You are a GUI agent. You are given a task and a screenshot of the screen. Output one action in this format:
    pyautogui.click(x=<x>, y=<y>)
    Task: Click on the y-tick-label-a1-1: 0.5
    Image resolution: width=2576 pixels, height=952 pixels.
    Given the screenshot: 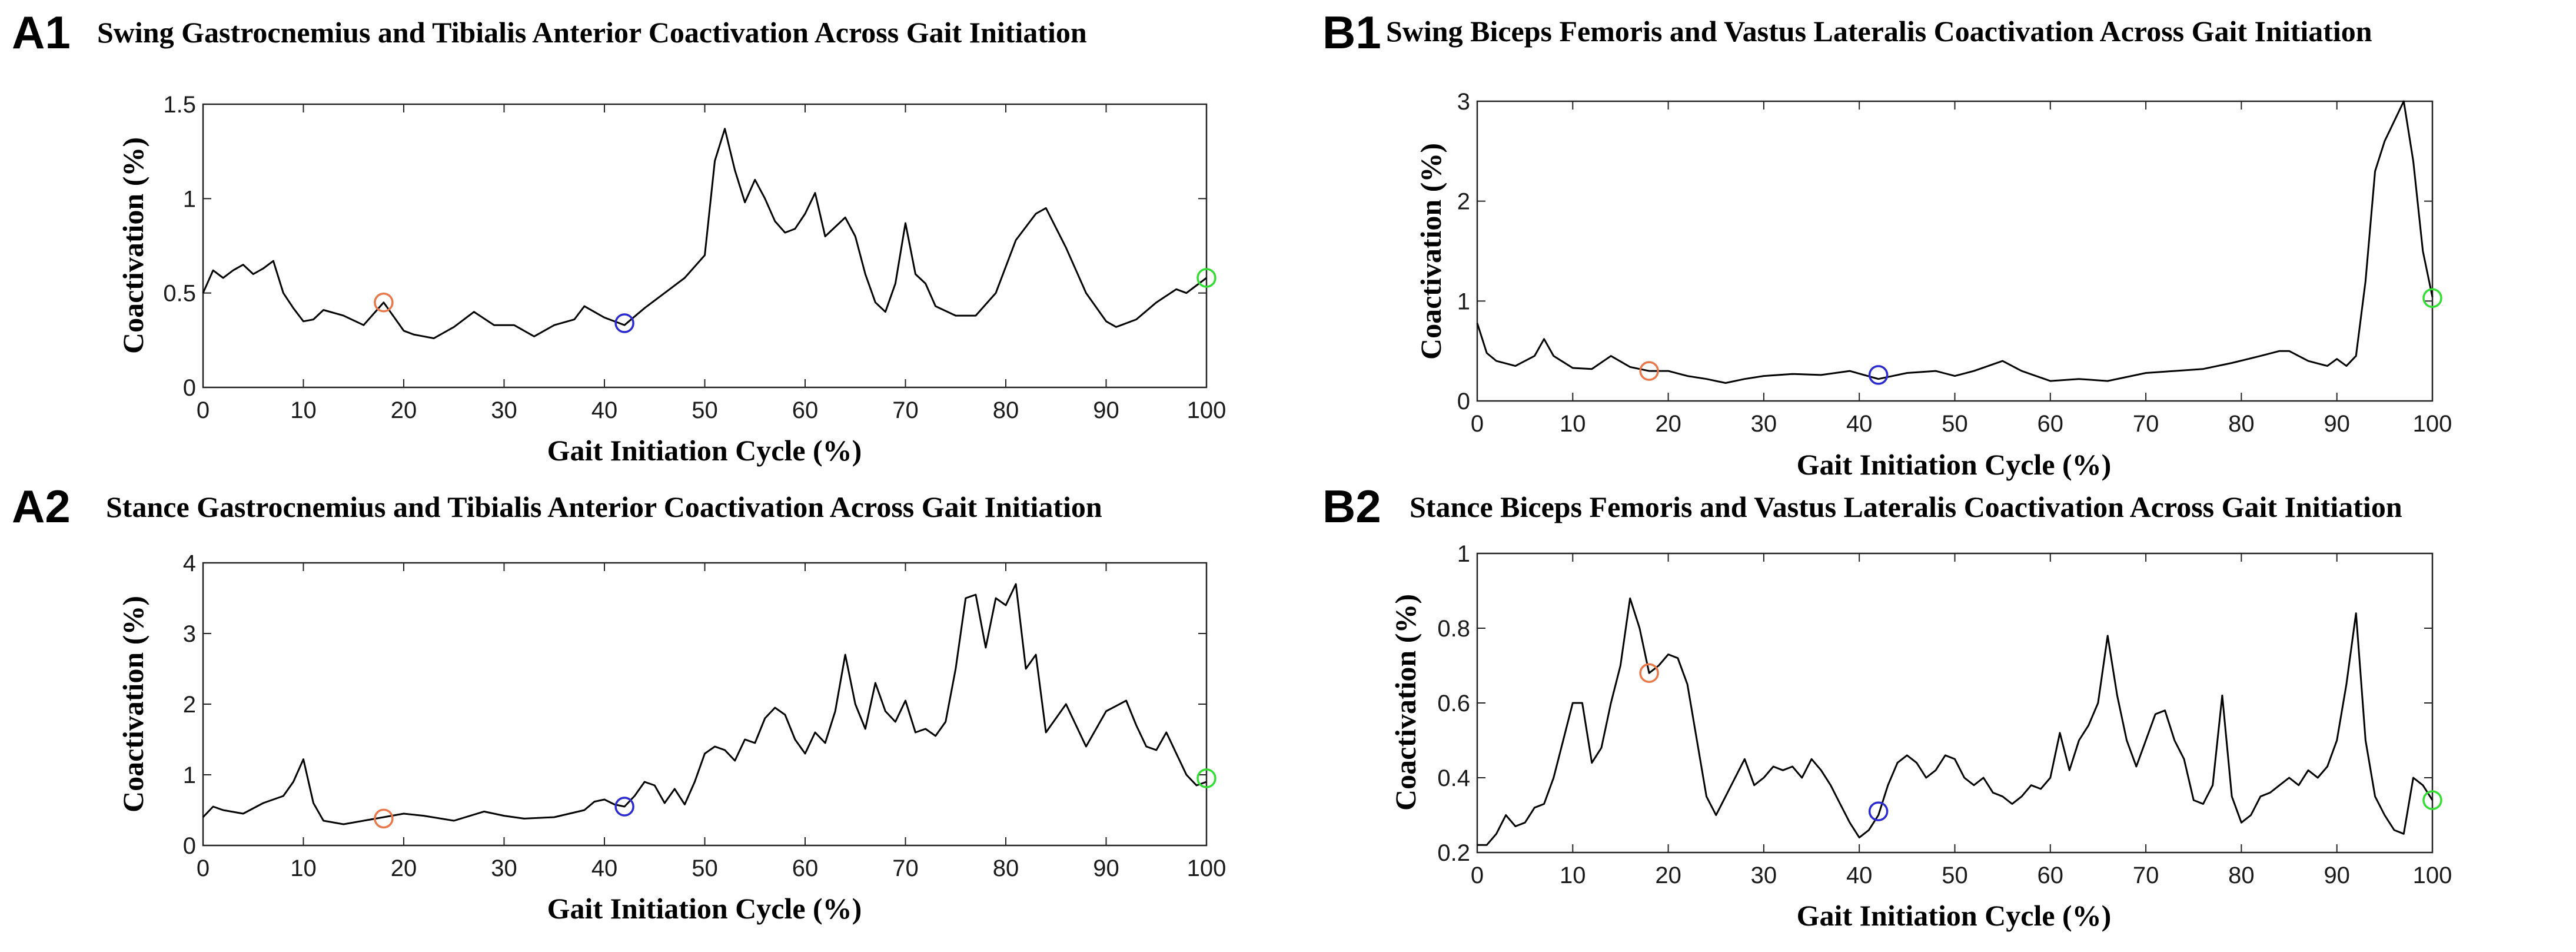 What is the action you would take?
    pyautogui.click(x=179, y=294)
    